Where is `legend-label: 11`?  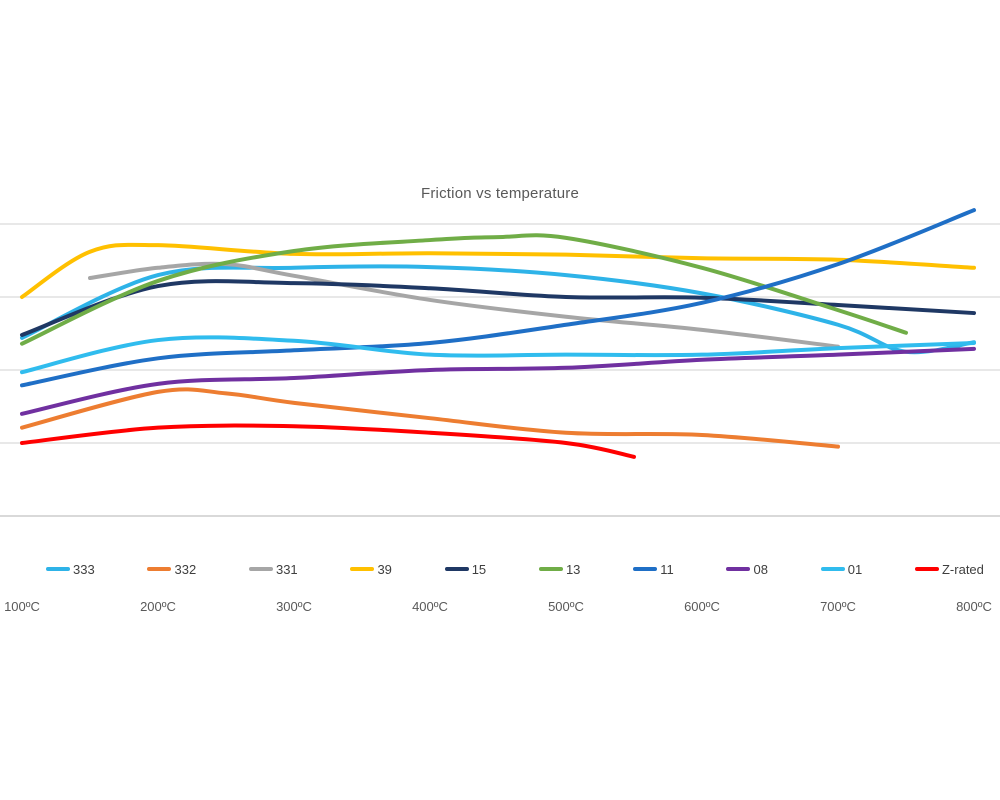
legend-label: 11 is located at coordinates (667, 569).